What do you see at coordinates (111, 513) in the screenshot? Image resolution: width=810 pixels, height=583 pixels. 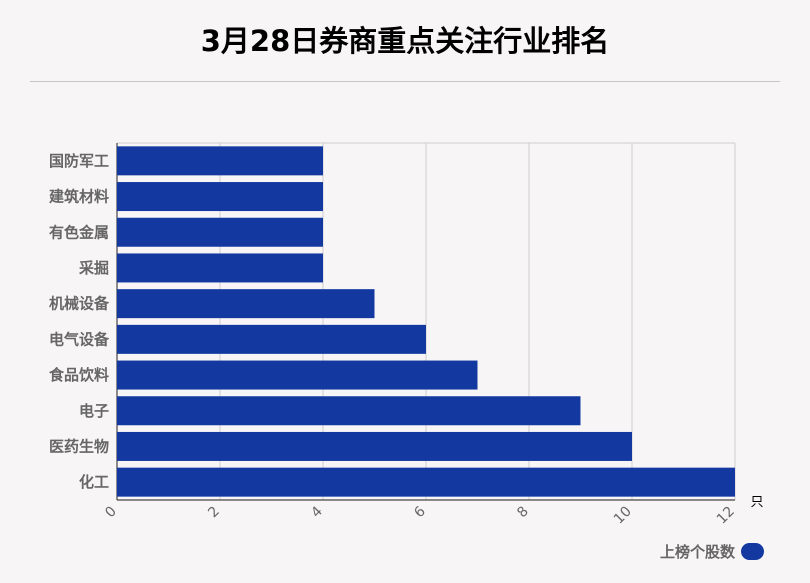 I see `x-tick-label: 0` at bounding box center [111, 513].